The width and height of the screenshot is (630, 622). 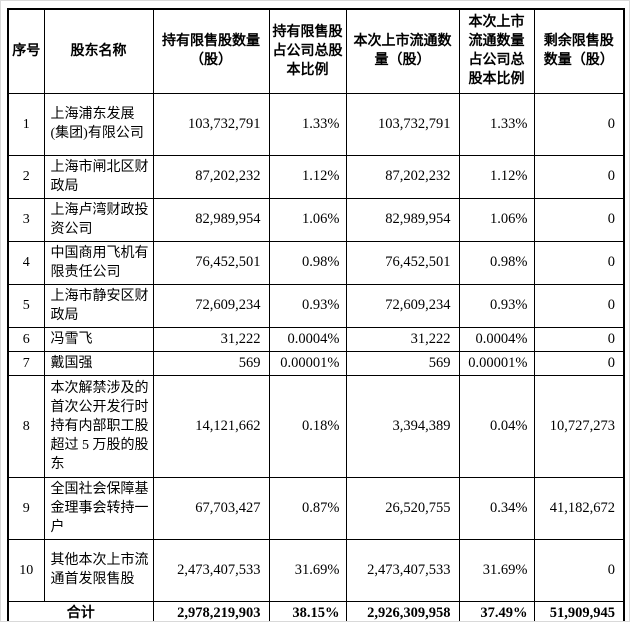 What do you see at coordinates (26, 426) in the screenshot?
I see `seq-cell: 8` at bounding box center [26, 426].